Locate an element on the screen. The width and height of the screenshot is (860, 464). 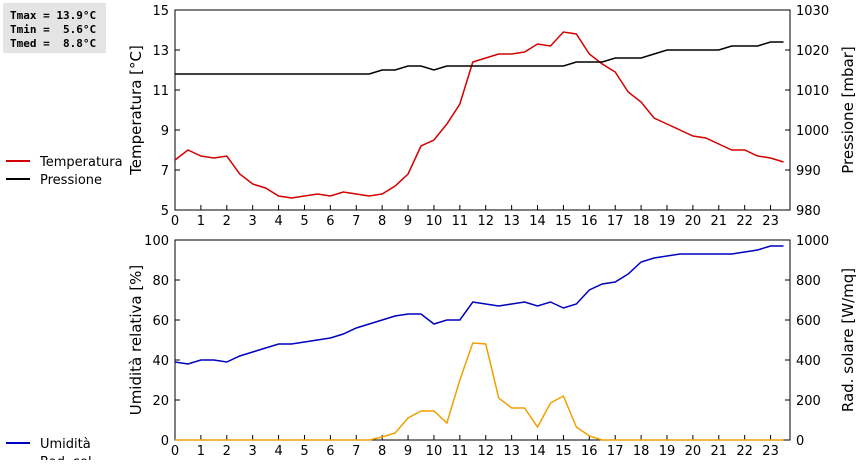
stats-background is located at coordinates (54, 28).